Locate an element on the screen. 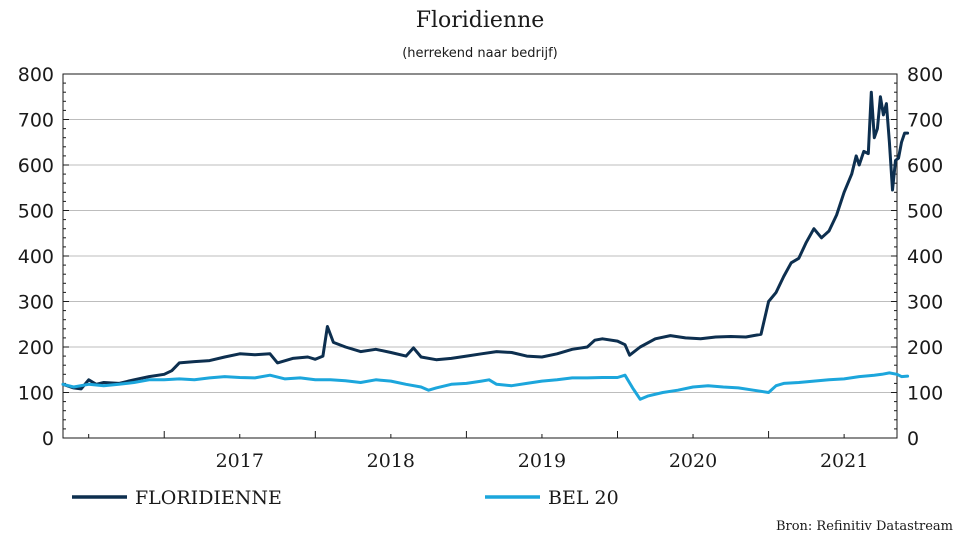 This screenshot has height=540, width=960. x-tick-label-2020: 2020 is located at coordinates (693, 461).